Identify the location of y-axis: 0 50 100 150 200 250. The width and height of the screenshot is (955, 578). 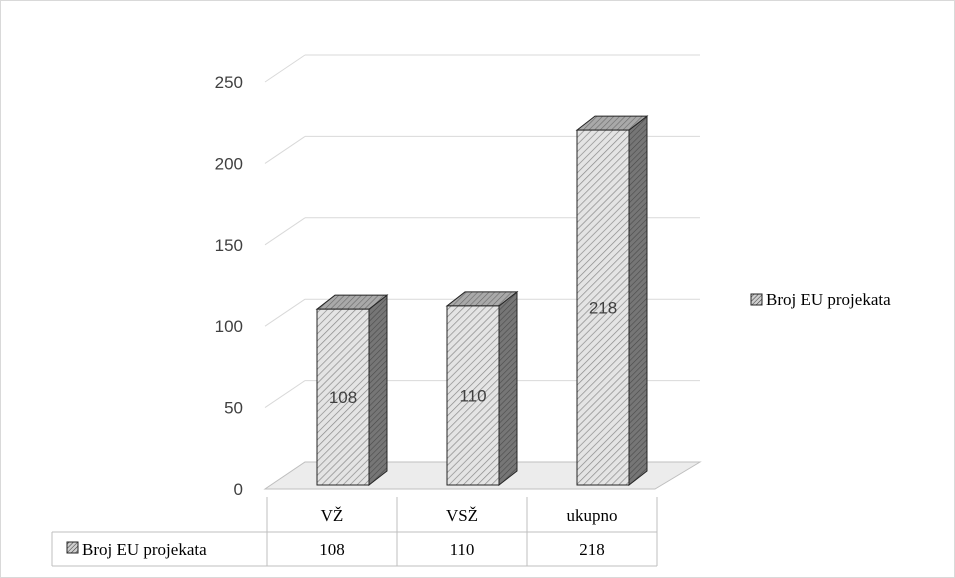
(229, 286).